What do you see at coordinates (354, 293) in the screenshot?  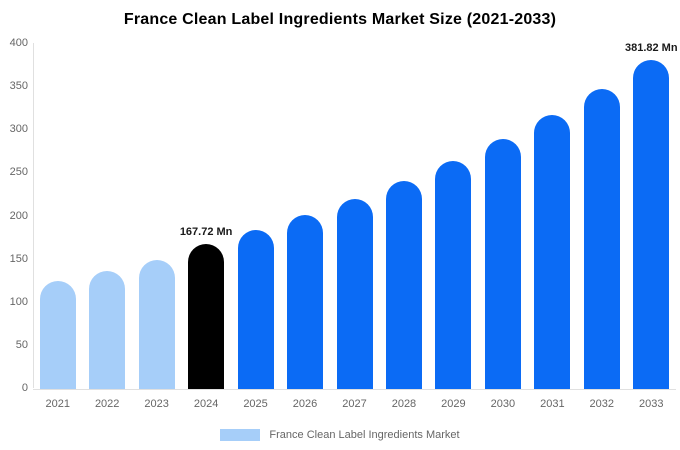 I see `bar-2027` at bounding box center [354, 293].